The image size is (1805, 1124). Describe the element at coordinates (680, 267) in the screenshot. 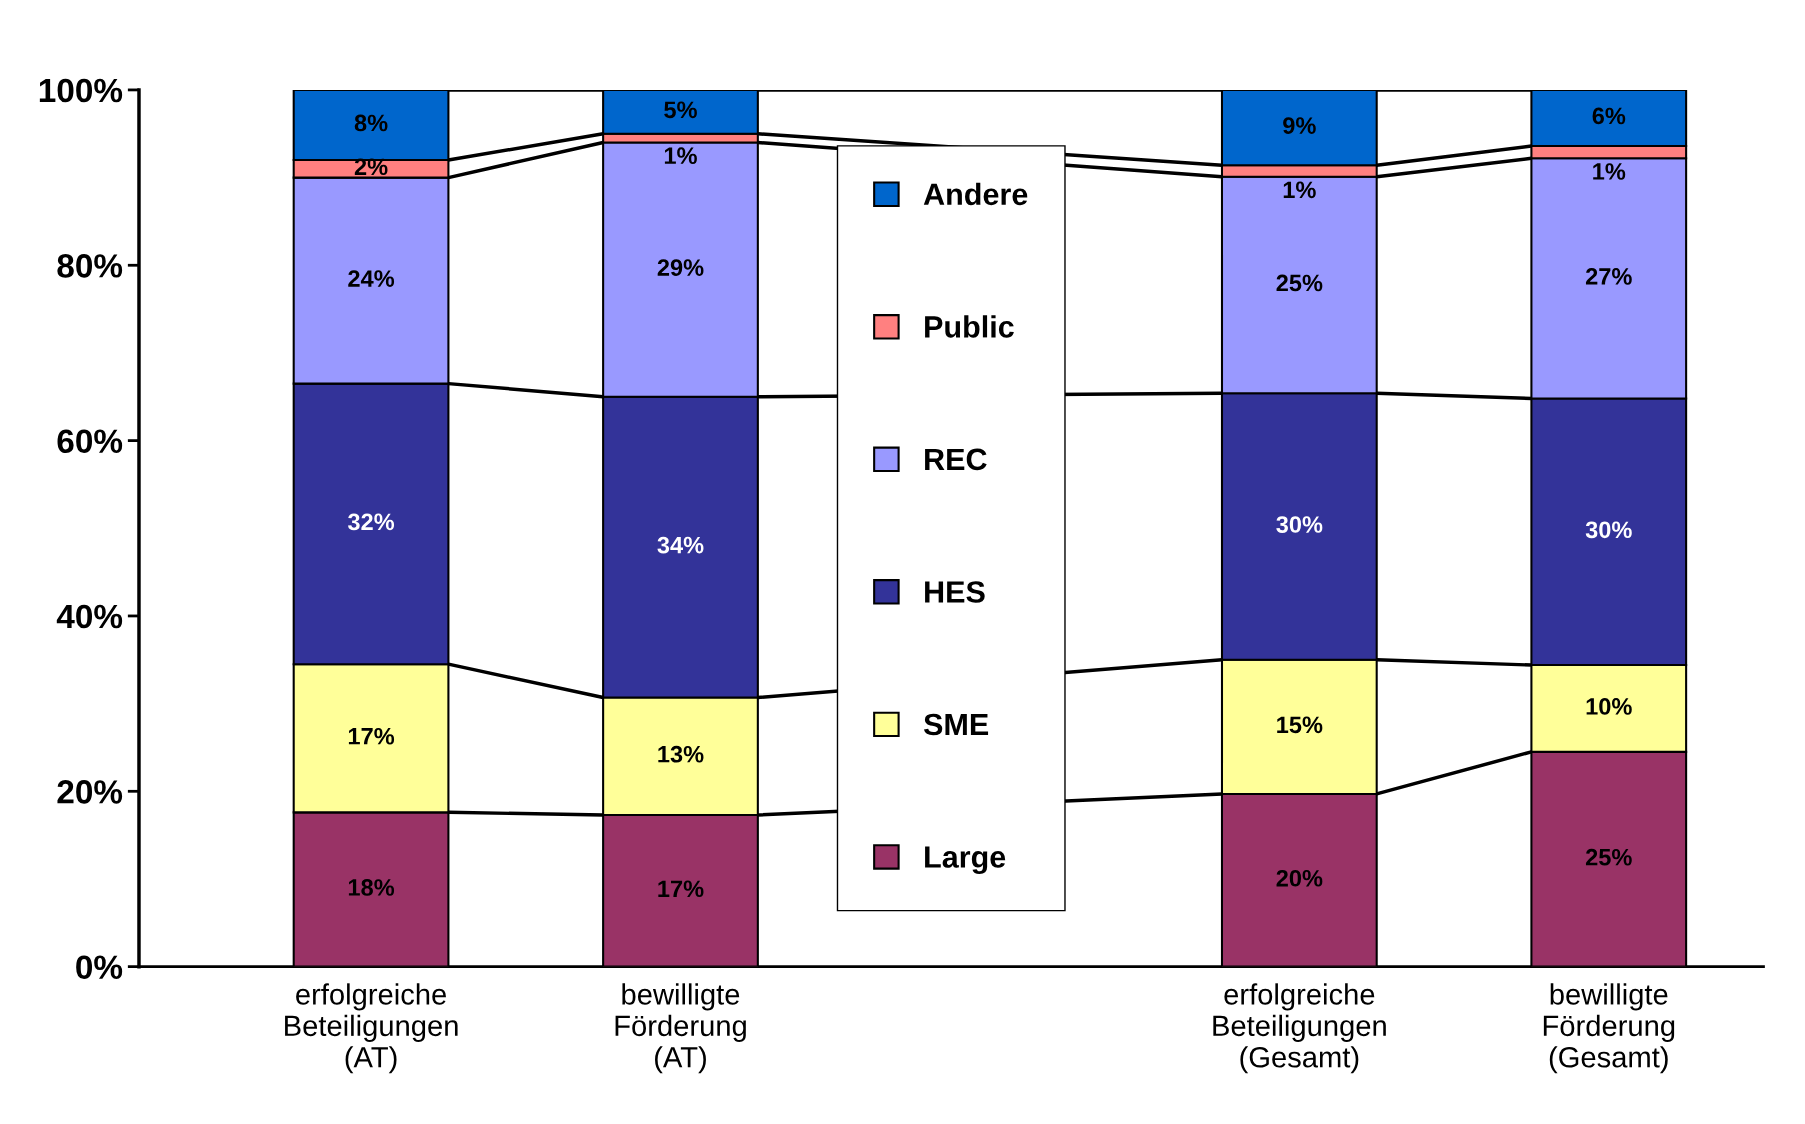

I see `data-label: 29%` at that location.